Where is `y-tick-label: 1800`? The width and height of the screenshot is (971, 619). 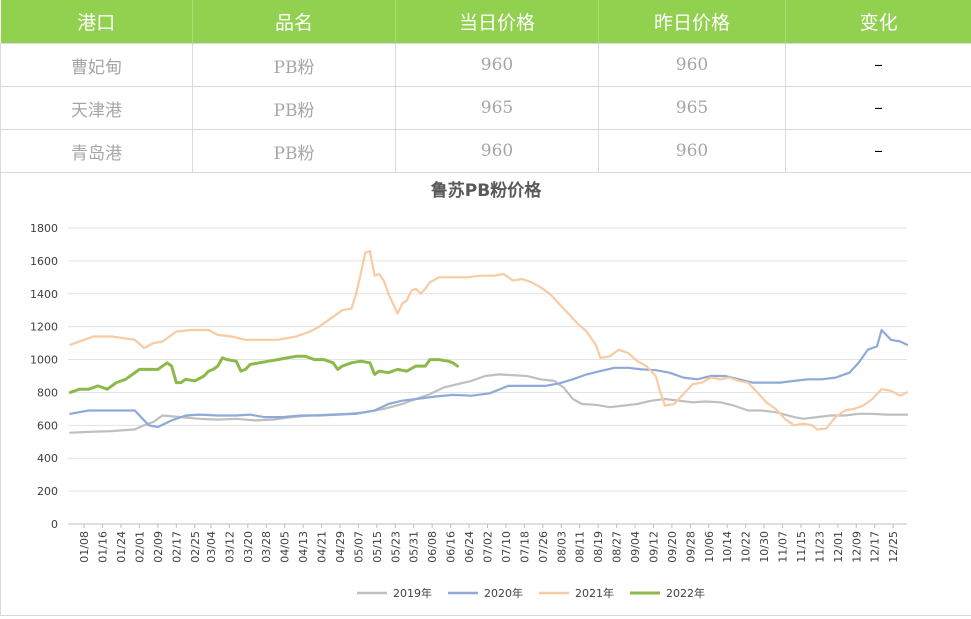 y-tick-label: 1800 is located at coordinates (44, 228).